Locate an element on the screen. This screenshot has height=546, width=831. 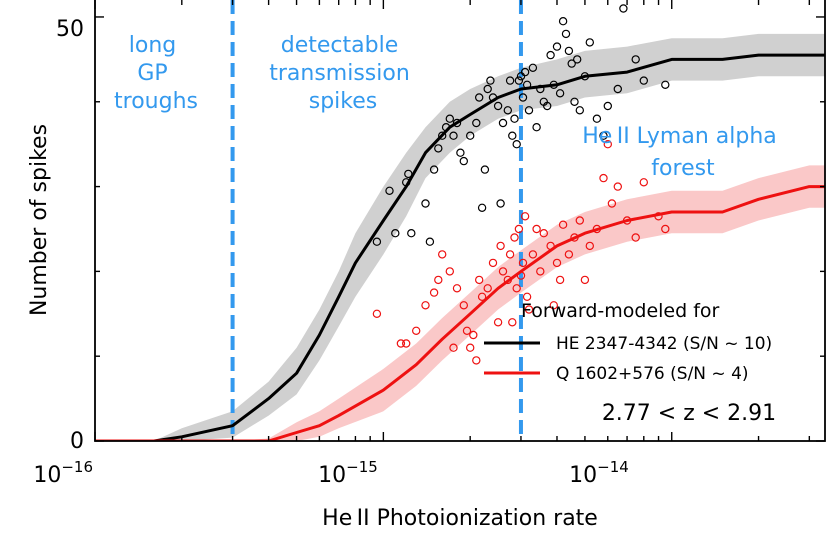
redshift-range-annotation: 2.77 < z < 2.91 is located at coordinates (689, 413).